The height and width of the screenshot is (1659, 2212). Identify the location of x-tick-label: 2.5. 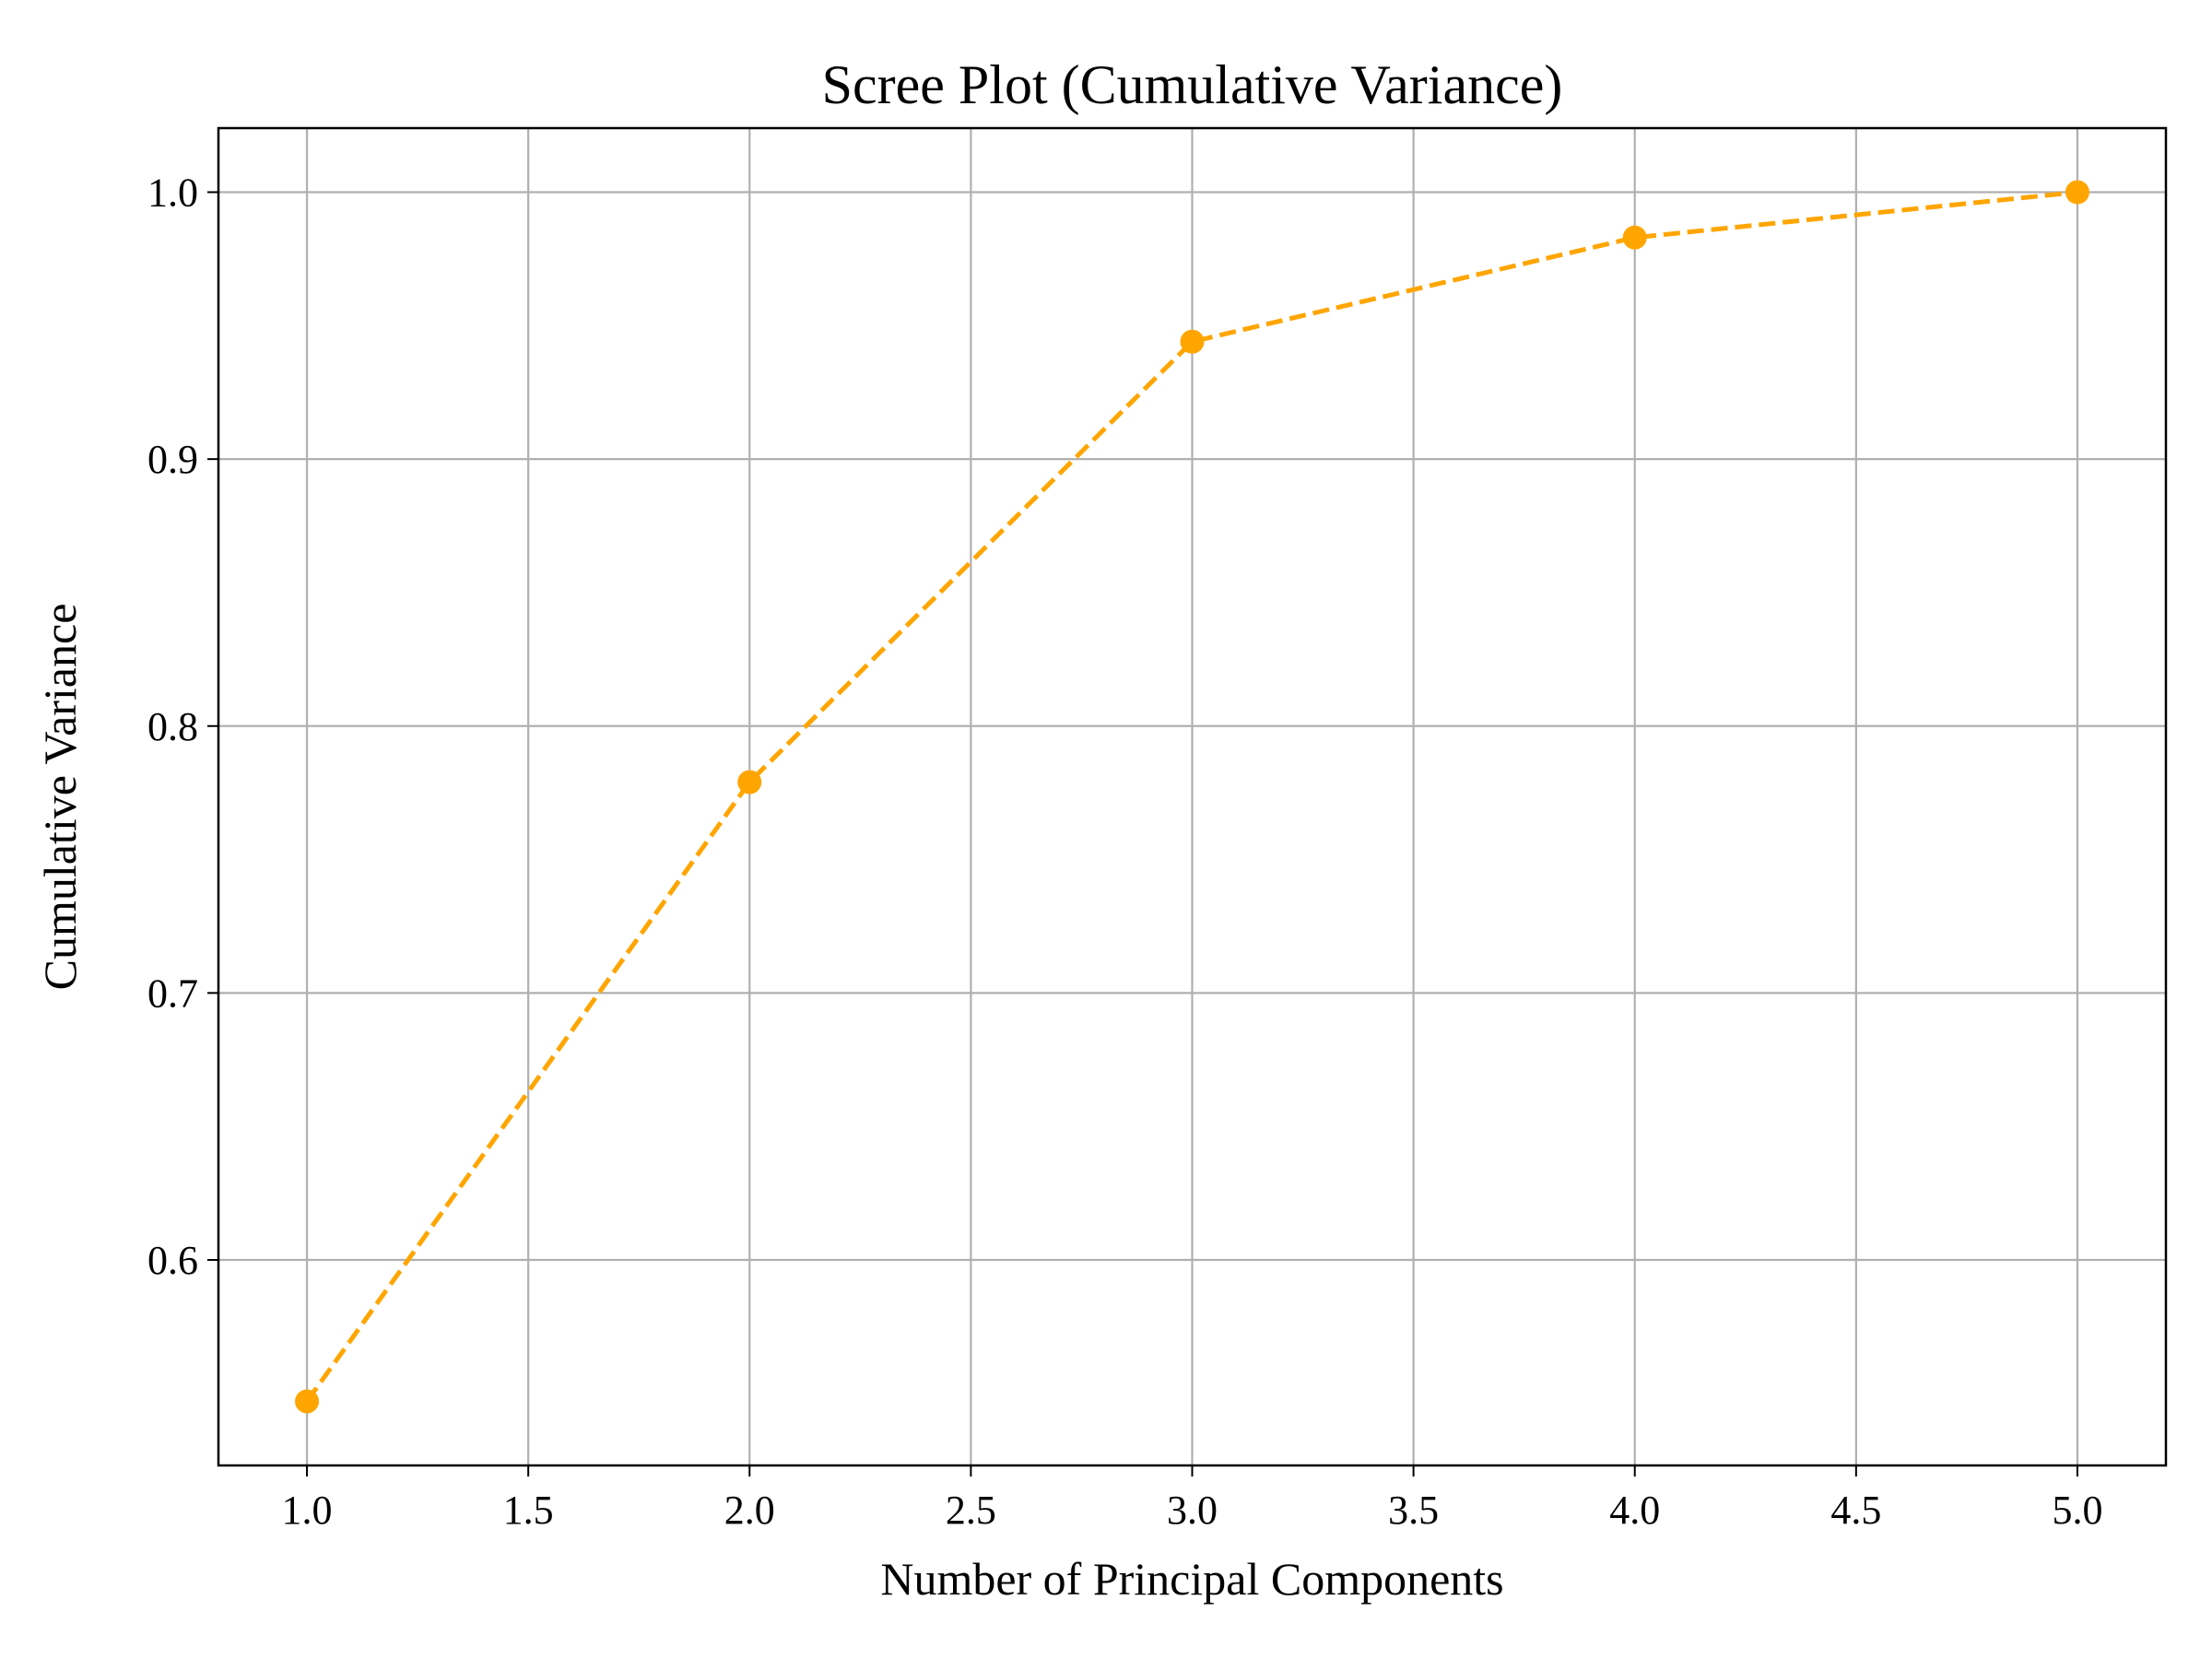
(971, 1510).